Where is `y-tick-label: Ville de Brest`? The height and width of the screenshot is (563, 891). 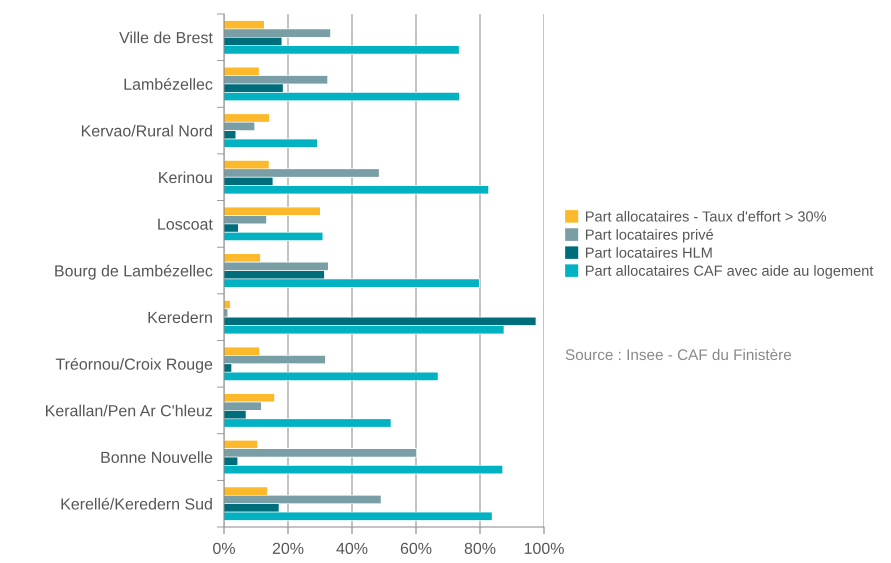
y-tick-label: Ville de Brest is located at coordinates (166, 38).